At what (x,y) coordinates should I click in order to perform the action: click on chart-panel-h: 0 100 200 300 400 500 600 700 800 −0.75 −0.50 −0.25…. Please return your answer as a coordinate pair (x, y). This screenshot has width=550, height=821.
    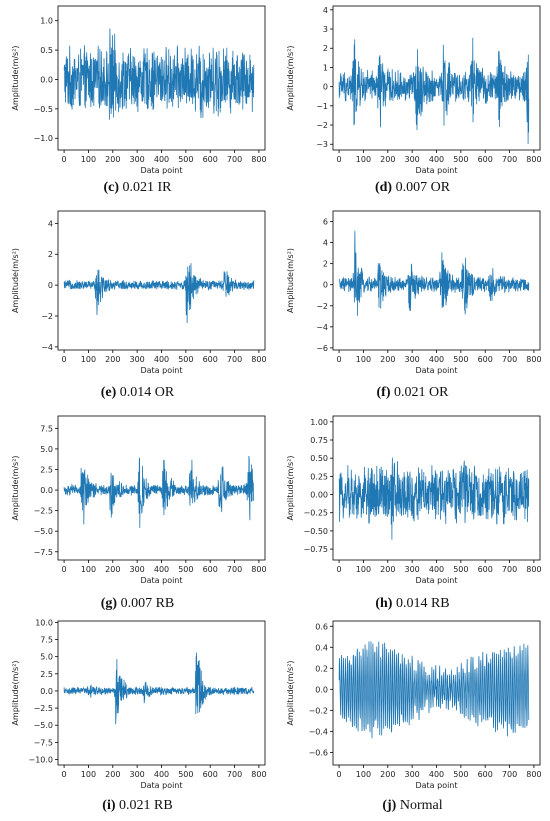
    Looking at the image, I should click on (412, 500).